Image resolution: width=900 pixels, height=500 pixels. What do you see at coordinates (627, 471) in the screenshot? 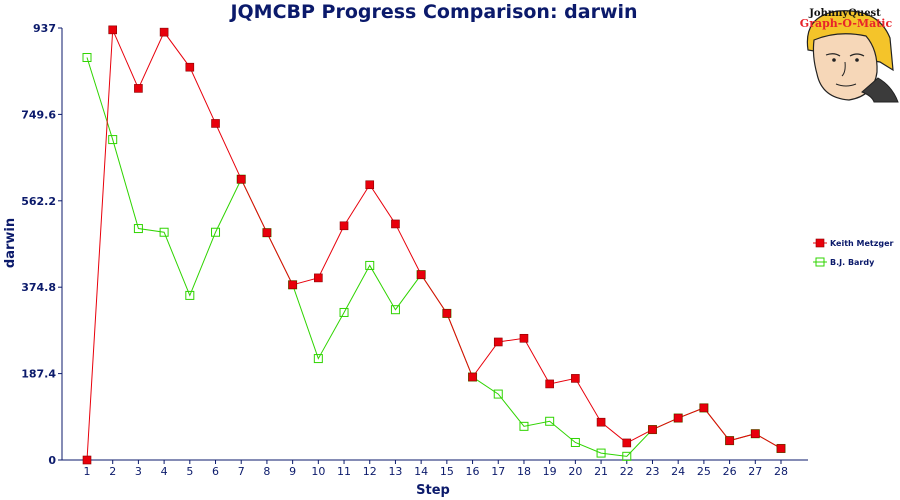
I see `x-tick-label: 22` at bounding box center [627, 471].